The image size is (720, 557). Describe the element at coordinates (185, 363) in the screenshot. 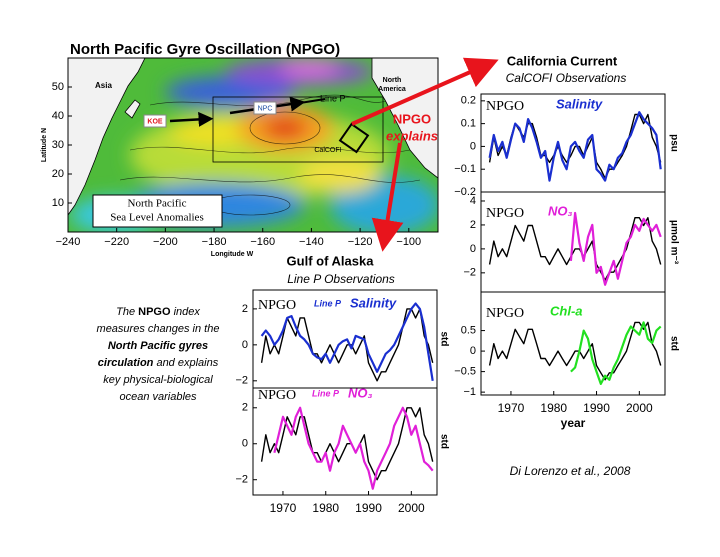

I see `text: and explains` at that location.